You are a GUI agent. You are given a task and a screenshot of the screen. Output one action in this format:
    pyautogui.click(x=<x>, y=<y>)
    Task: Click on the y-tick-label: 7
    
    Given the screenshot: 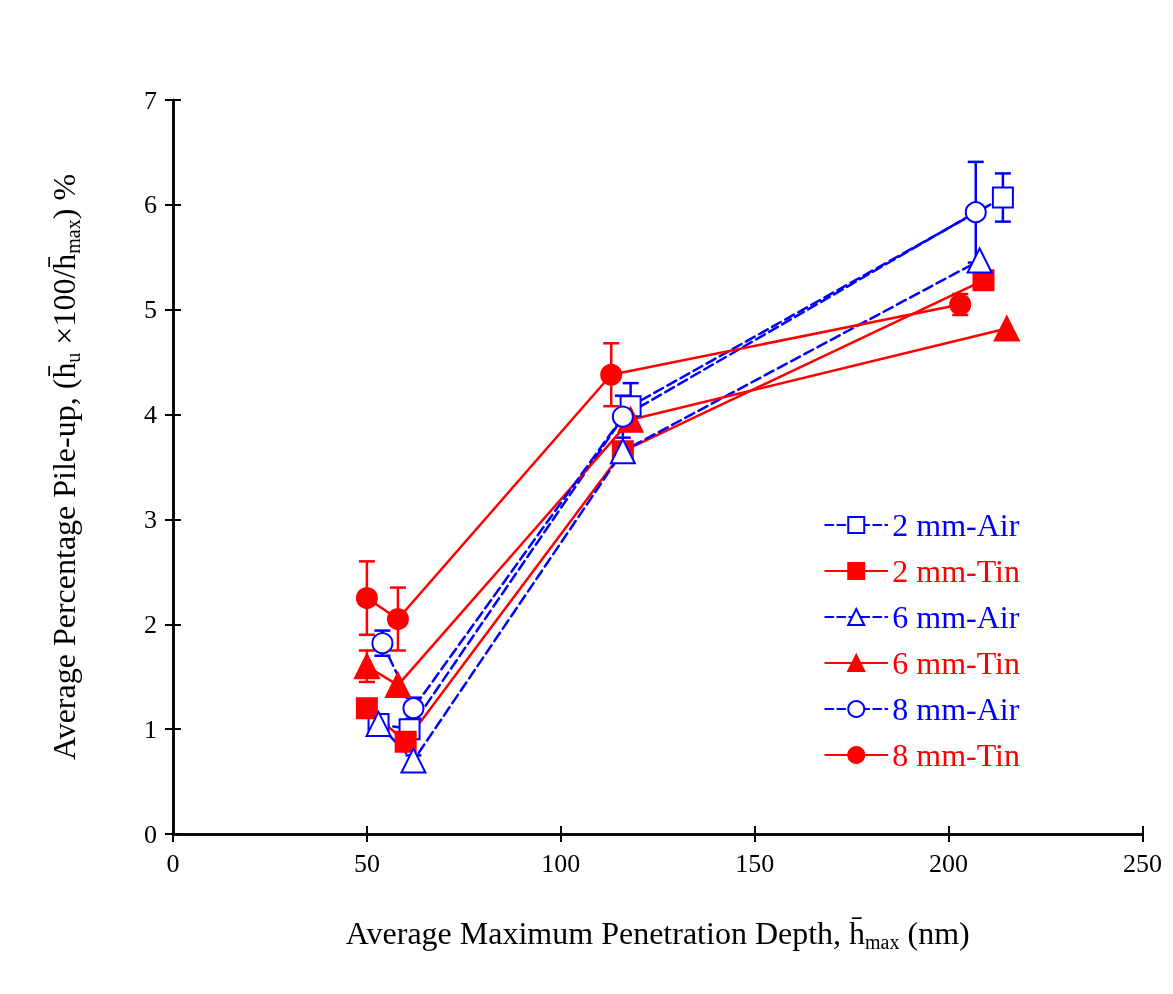 What is the action you would take?
    pyautogui.click(x=150, y=100)
    